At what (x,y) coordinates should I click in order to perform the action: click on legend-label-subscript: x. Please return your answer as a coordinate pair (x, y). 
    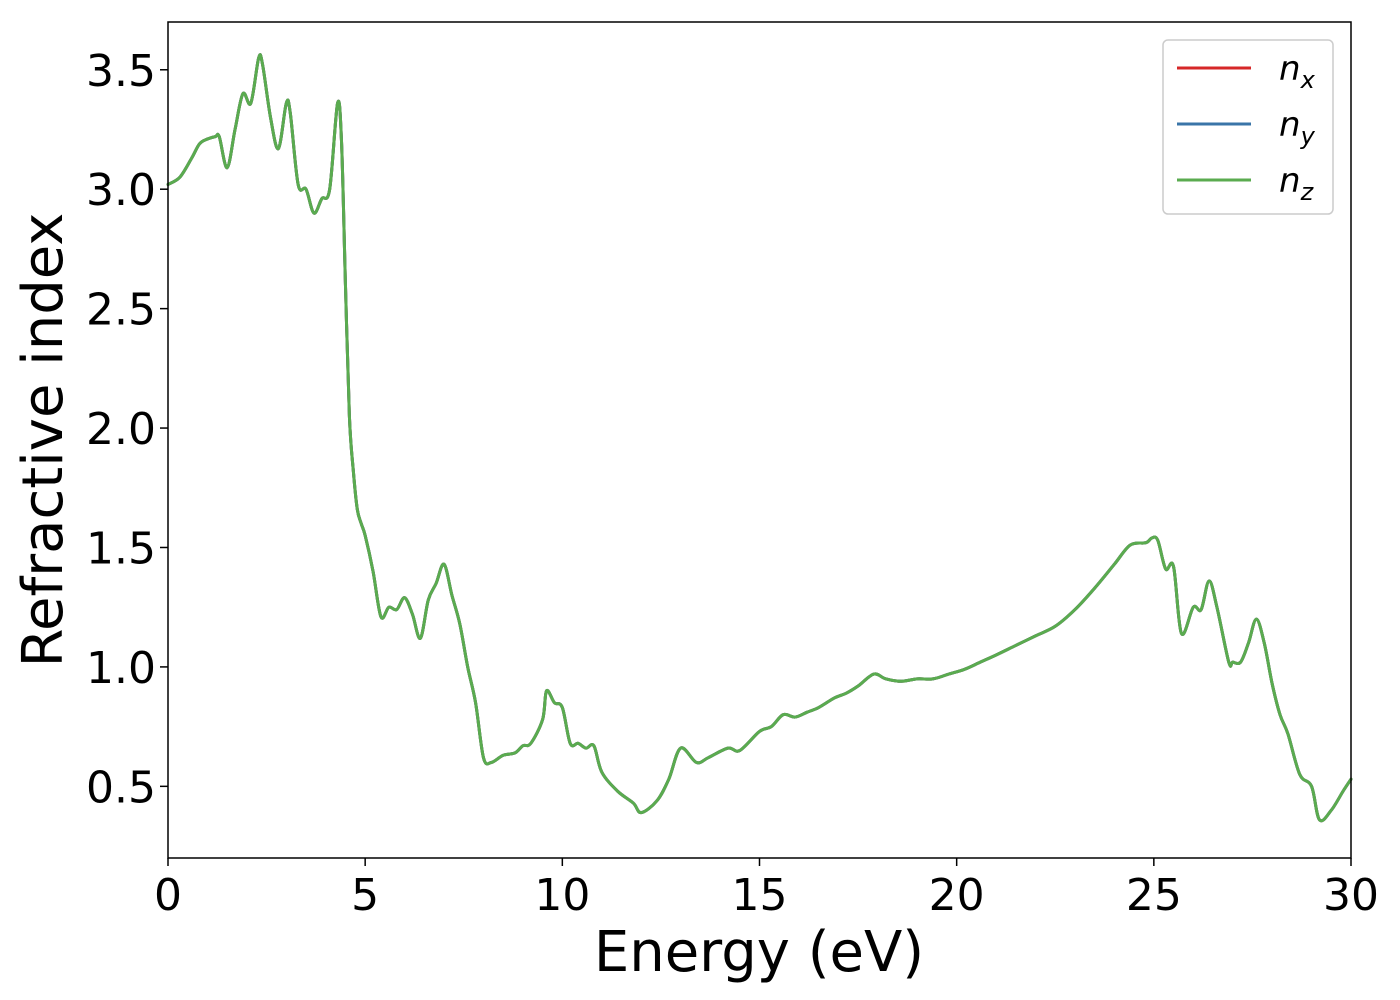
    Looking at the image, I should click on (1308, 80).